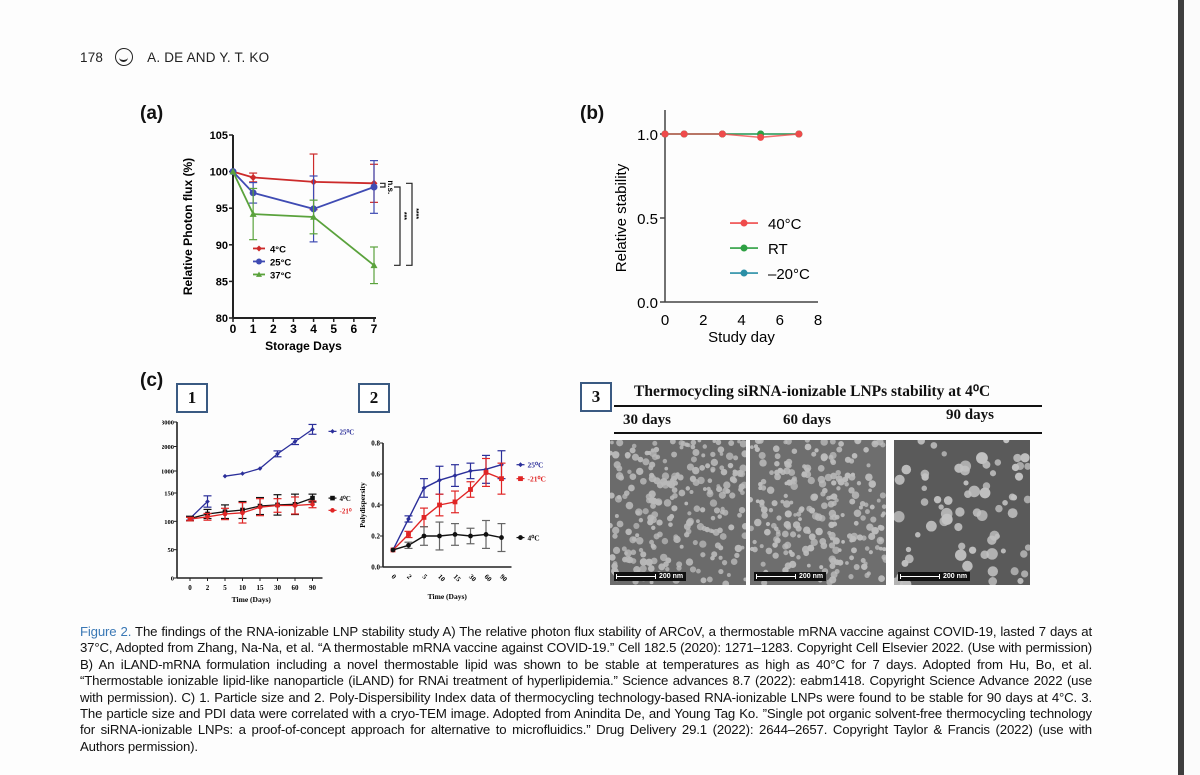  What do you see at coordinates (962, 512) in the screenshot?
I see `tem-image-90-days: 200 nm` at bounding box center [962, 512].